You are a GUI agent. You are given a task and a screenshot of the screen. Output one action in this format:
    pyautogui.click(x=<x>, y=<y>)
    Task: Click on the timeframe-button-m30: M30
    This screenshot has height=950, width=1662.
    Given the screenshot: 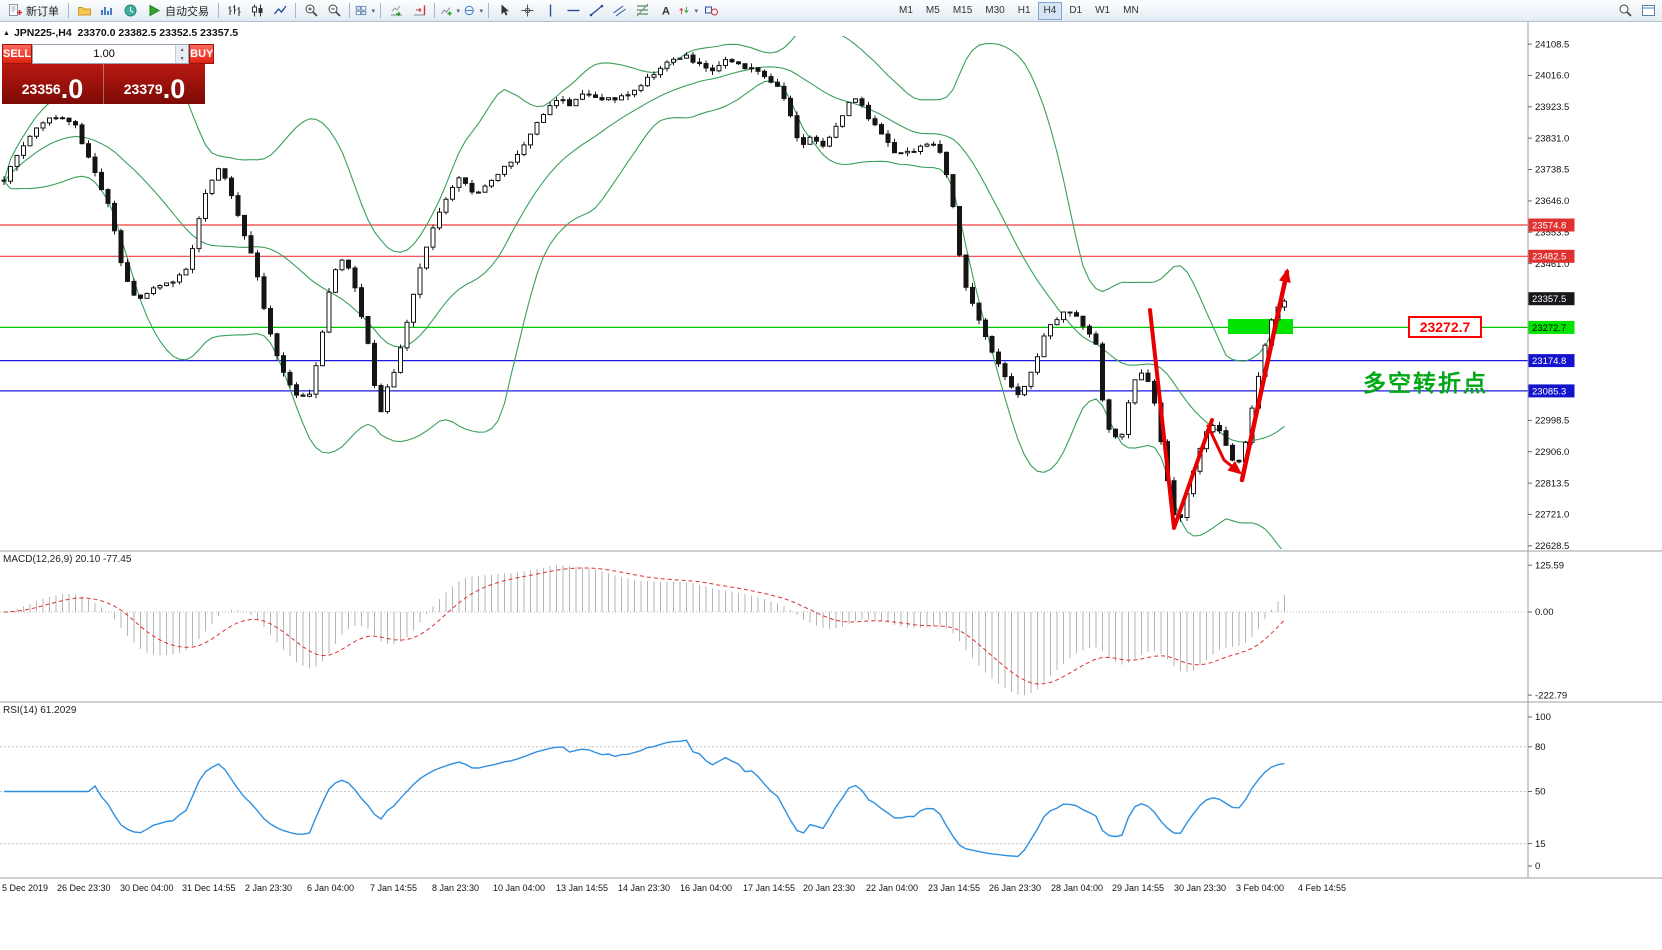 What is the action you would take?
    pyautogui.click(x=994, y=11)
    